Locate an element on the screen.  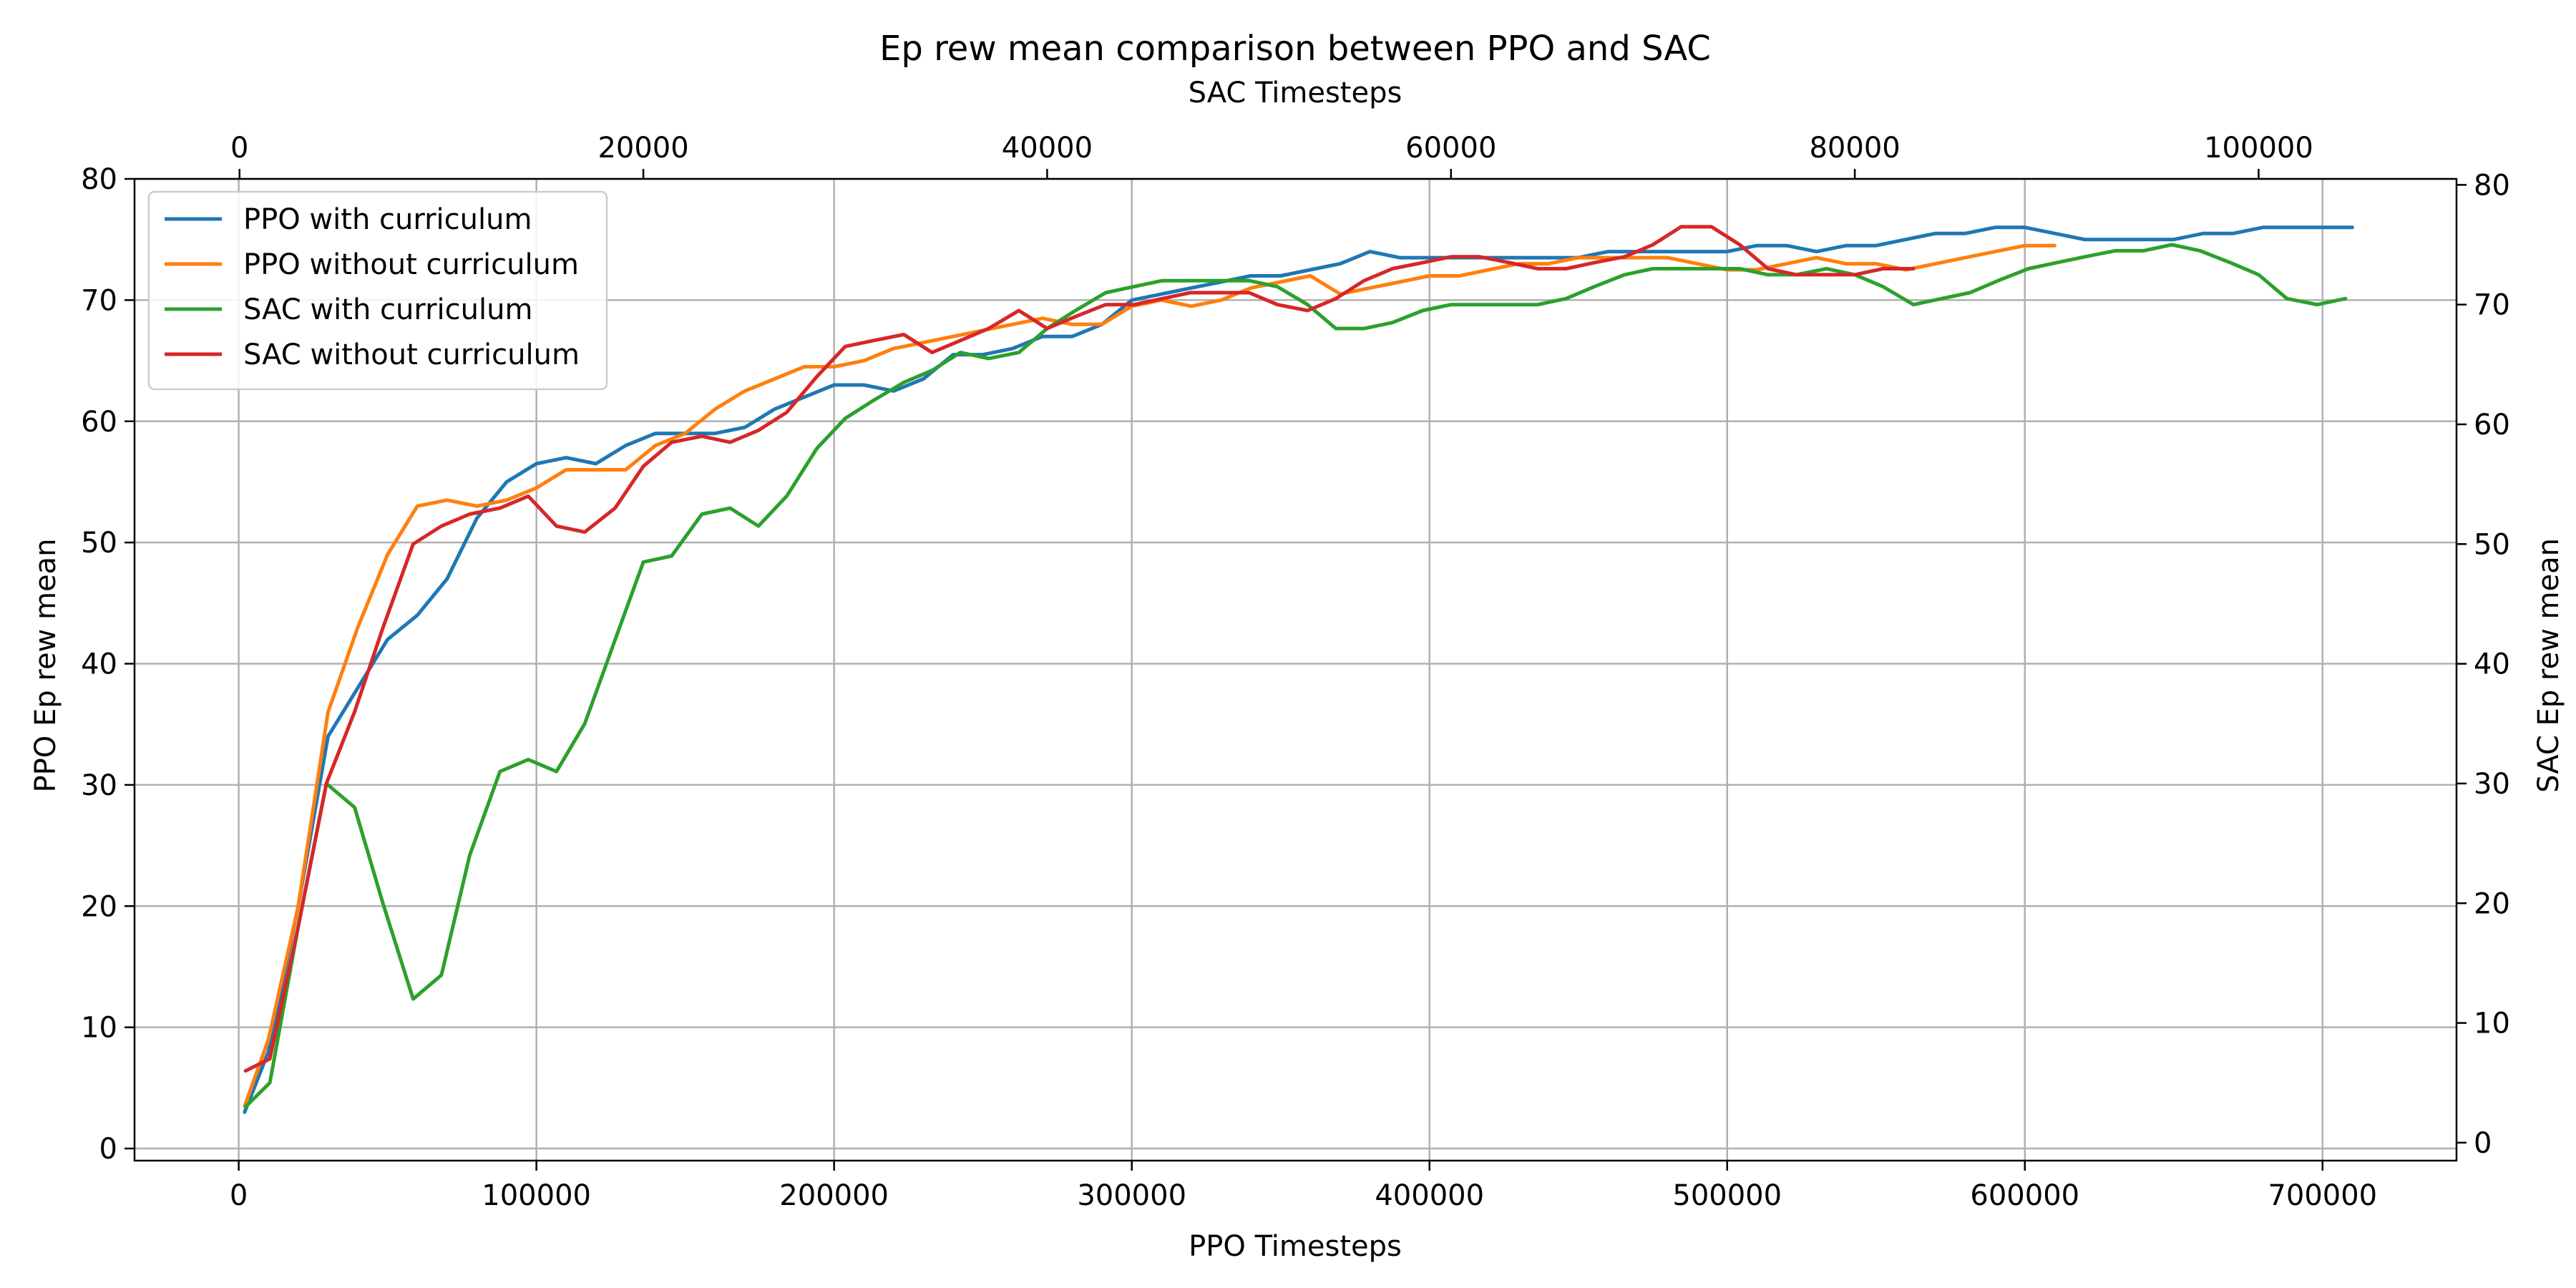
y2-tick-label: 80 is located at coordinates (2492, 185).